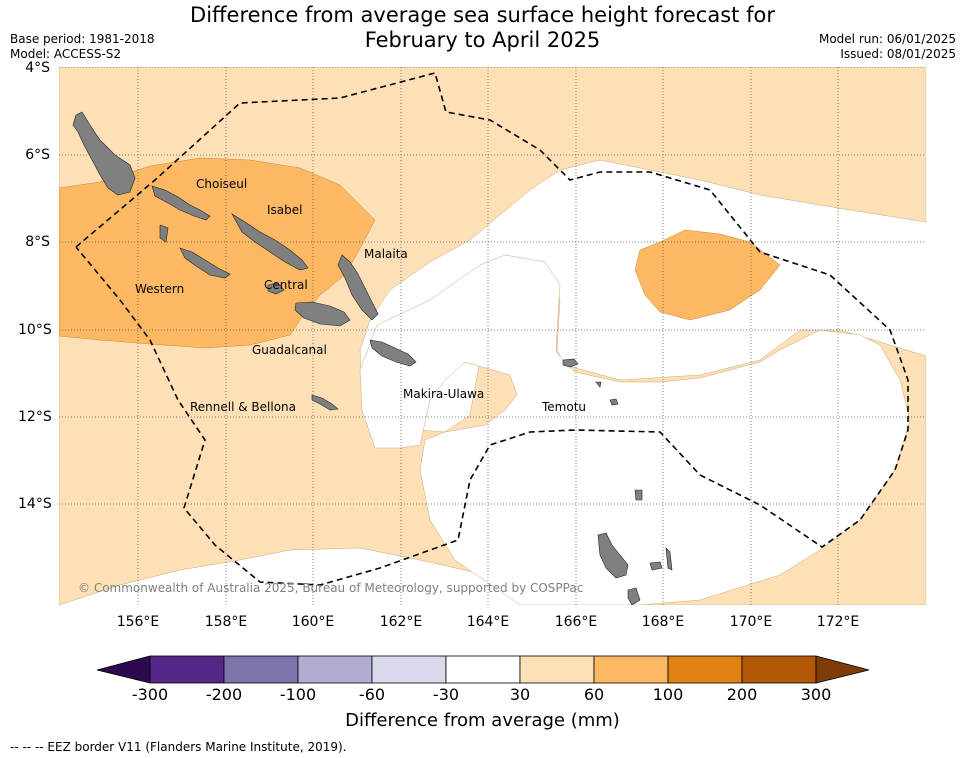  I want to click on lat-label-14s: 14°S, so click(35, 504).